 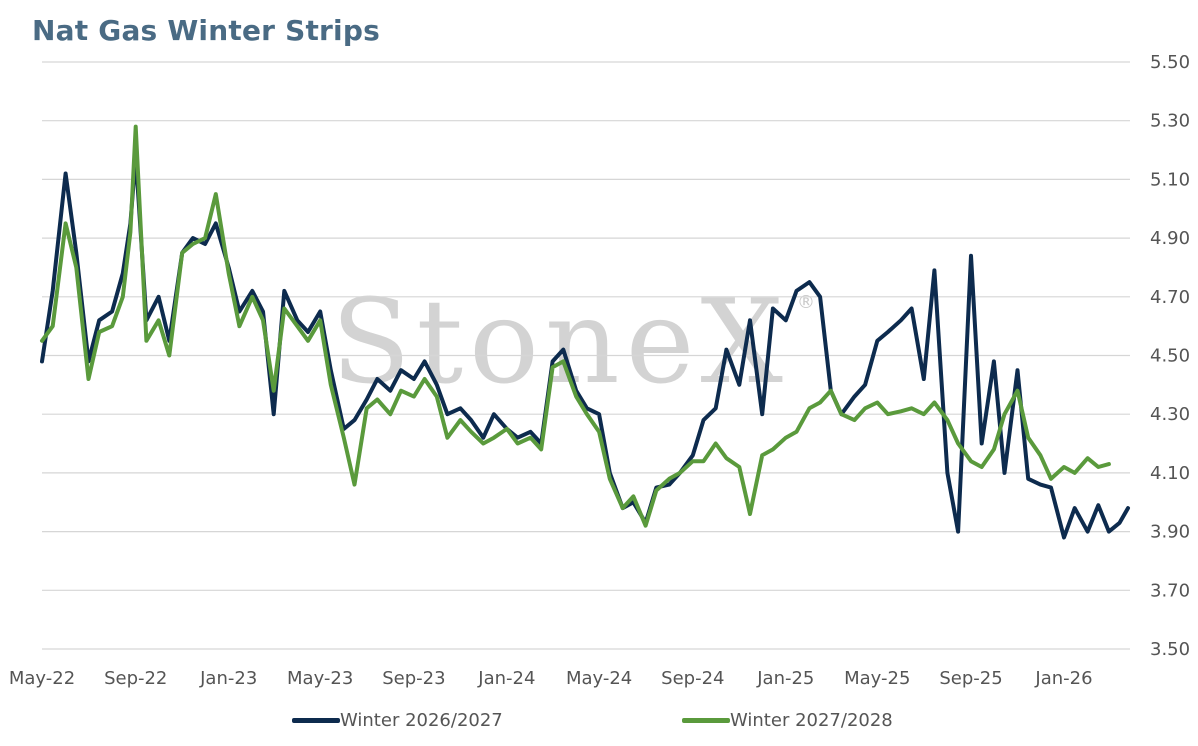 What do you see at coordinates (806, 302) in the screenshot?
I see `watermark-registered-mark: ®` at bounding box center [806, 302].